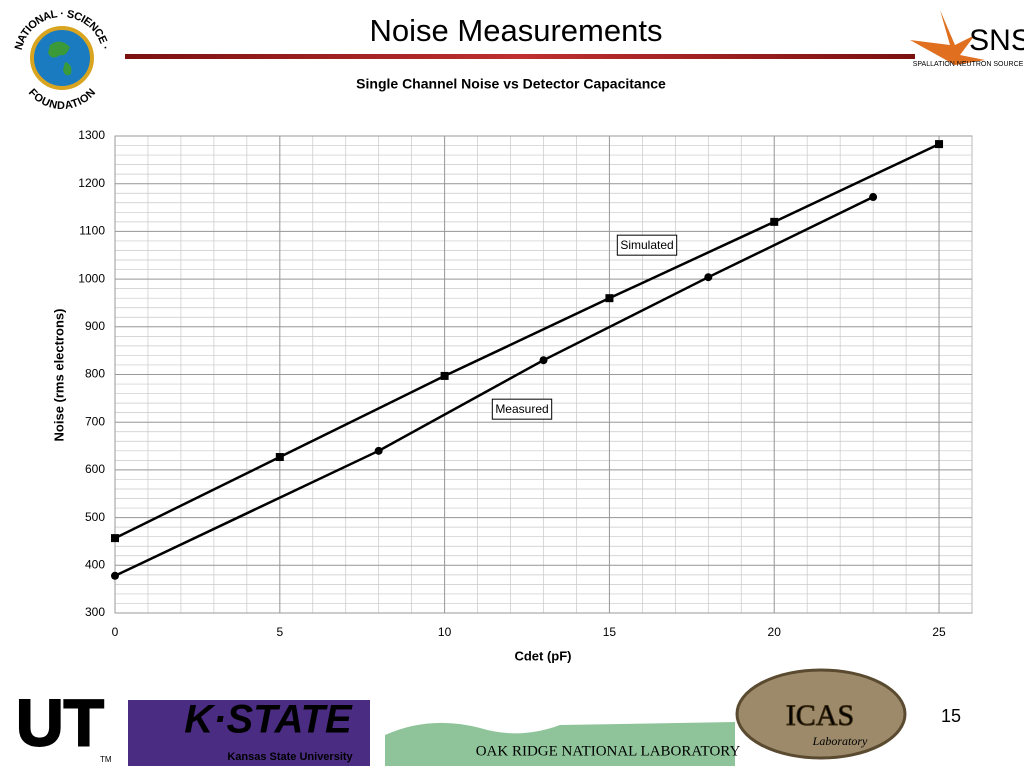 Image resolution: width=1024 pixels, height=768 pixels. I want to click on title-rule, so click(520, 56).